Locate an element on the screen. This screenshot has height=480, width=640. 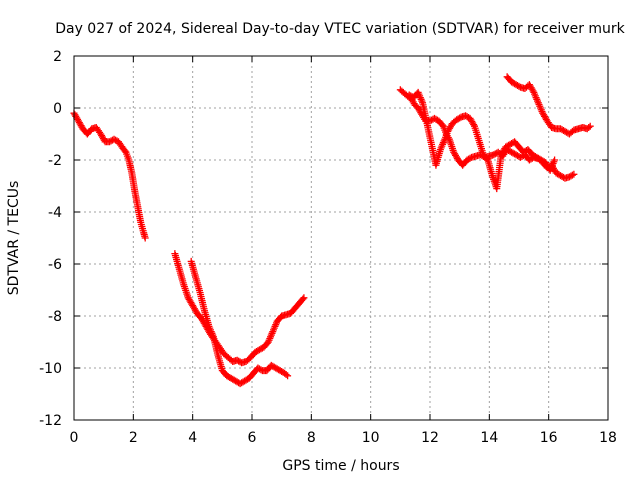
x-tick-labels: 0 2 4 6 8 10 12 14 16 18 is located at coordinates (343, 438).